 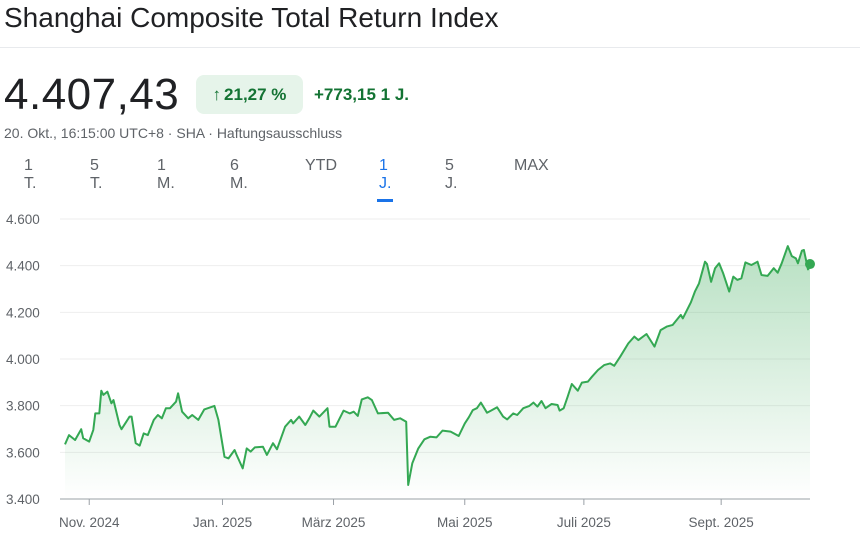 I want to click on tab-5d: 5 T., so click(x=96, y=174).